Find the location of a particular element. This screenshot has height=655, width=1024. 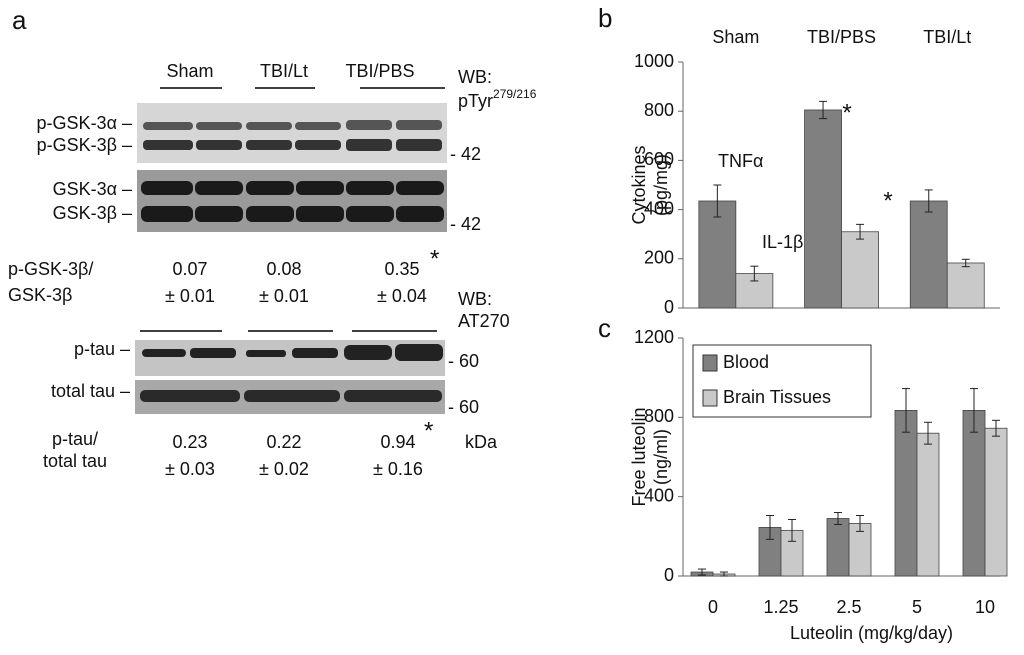

x-axis-label: Luteolin (mg/kg/day) is located at coordinates (871, 633).